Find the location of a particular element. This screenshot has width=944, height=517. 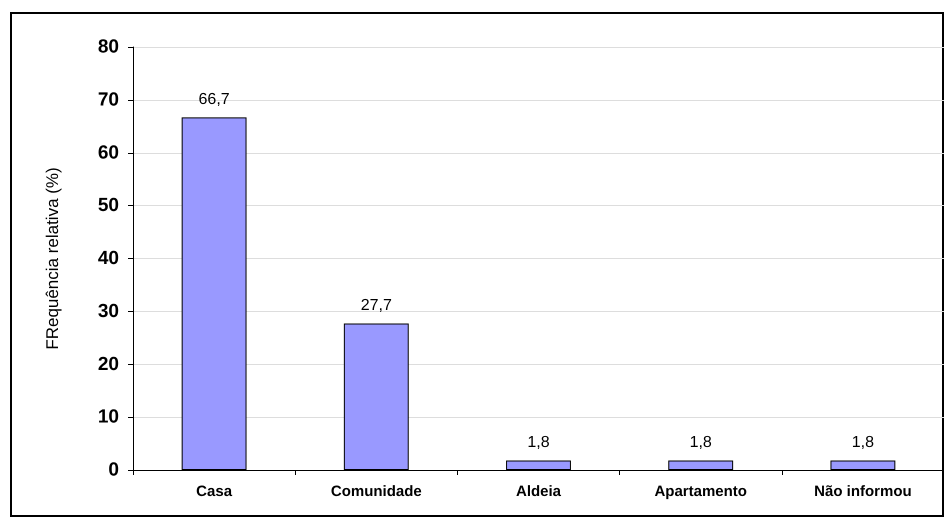

y-tick-label: 20 is located at coordinates (108, 364).